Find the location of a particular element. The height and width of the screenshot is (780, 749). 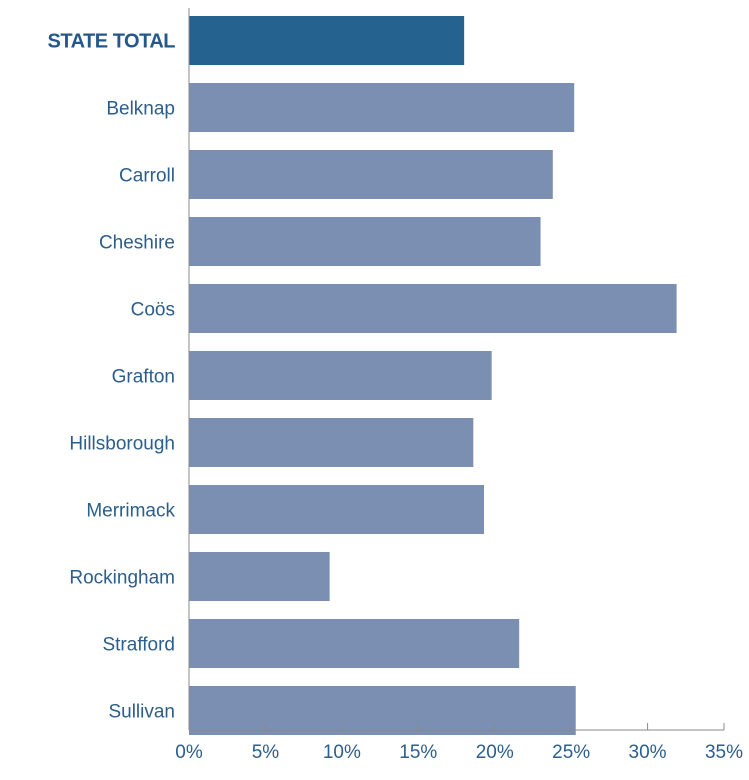

x-ticks-group is located at coordinates (456, 726).